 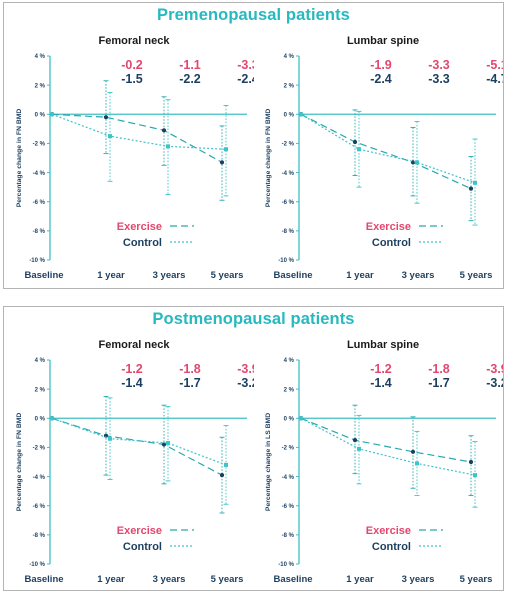 I want to click on diff-label-exercise: -0.2, so click(x=132, y=65).